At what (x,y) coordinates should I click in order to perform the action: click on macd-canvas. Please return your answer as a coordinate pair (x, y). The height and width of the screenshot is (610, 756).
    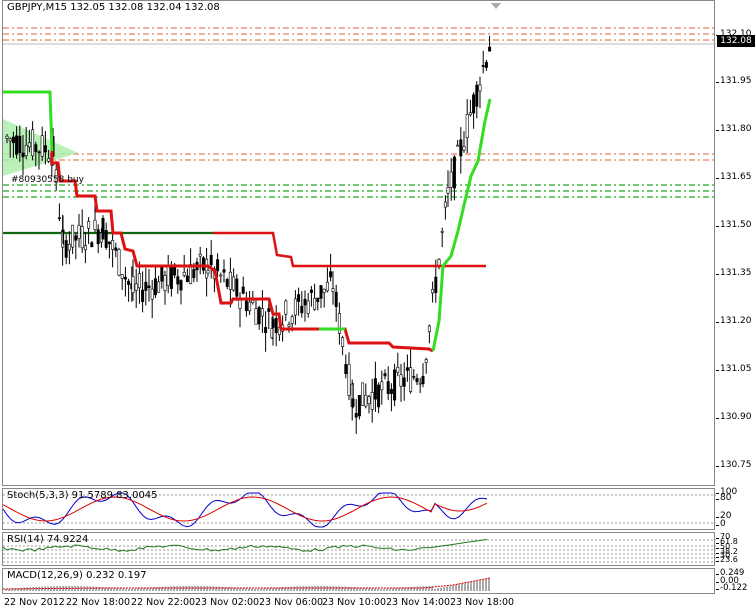
    Looking at the image, I should click on (359, 582).